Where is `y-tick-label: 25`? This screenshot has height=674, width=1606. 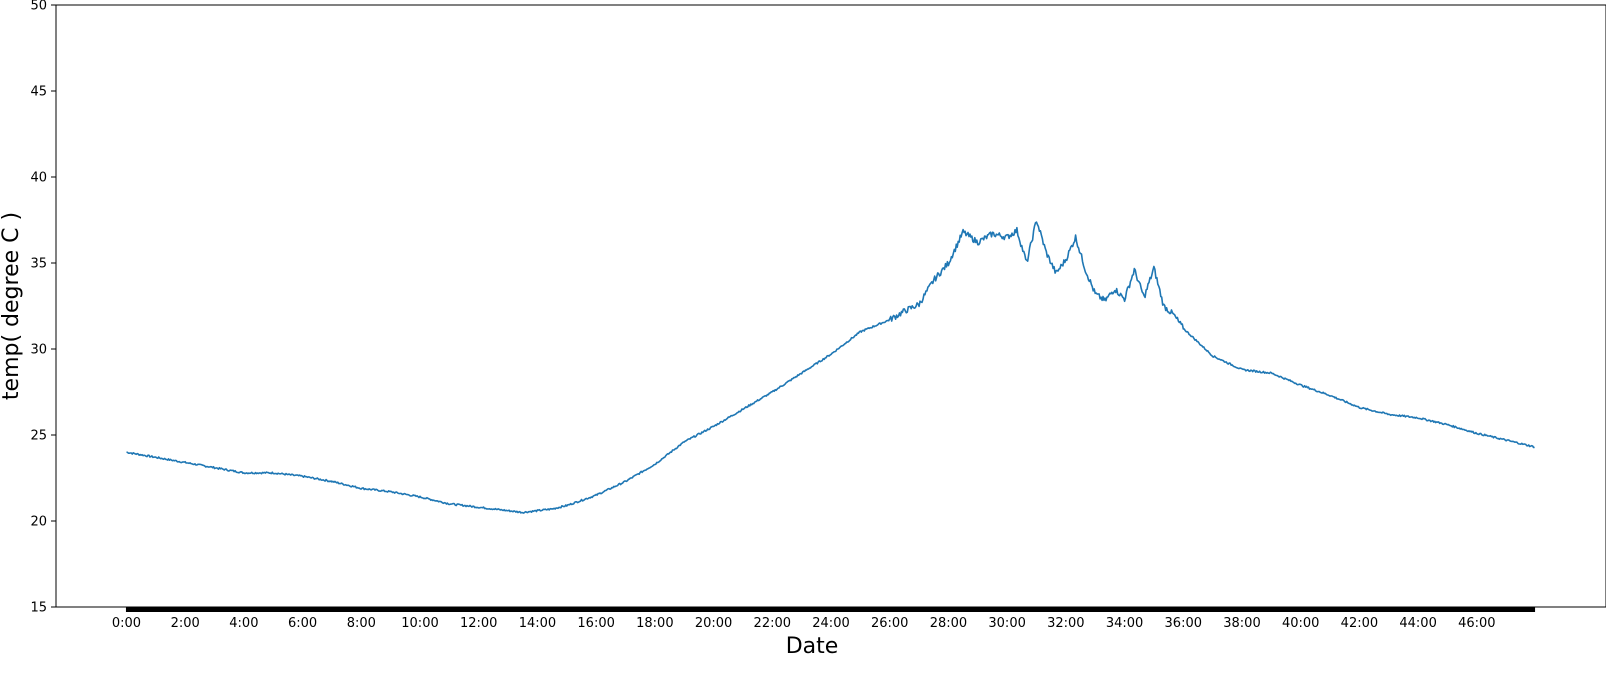
y-tick-label: 25 is located at coordinates (38, 436).